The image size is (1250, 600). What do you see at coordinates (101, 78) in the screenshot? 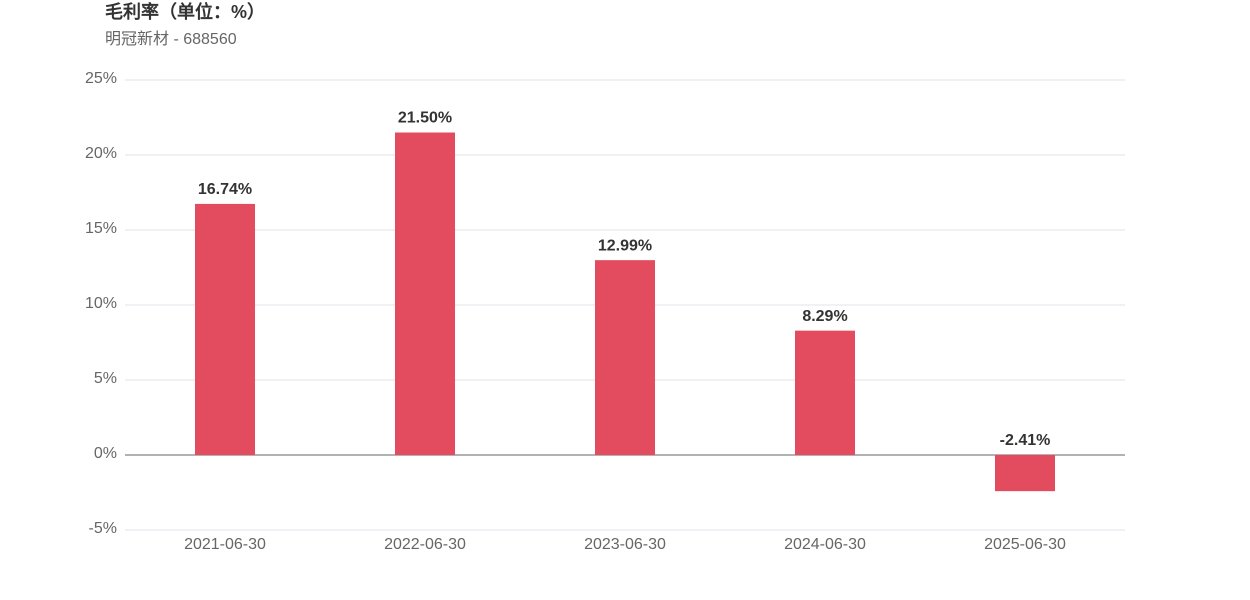
I see `y-tick-label: 25%` at bounding box center [101, 78].